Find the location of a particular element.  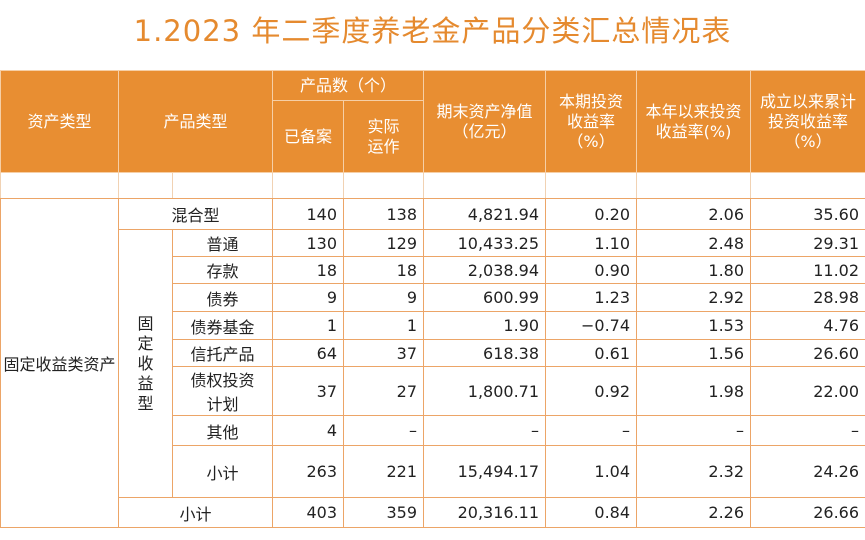

cum-cell: 29.31 is located at coordinates (807, 243).